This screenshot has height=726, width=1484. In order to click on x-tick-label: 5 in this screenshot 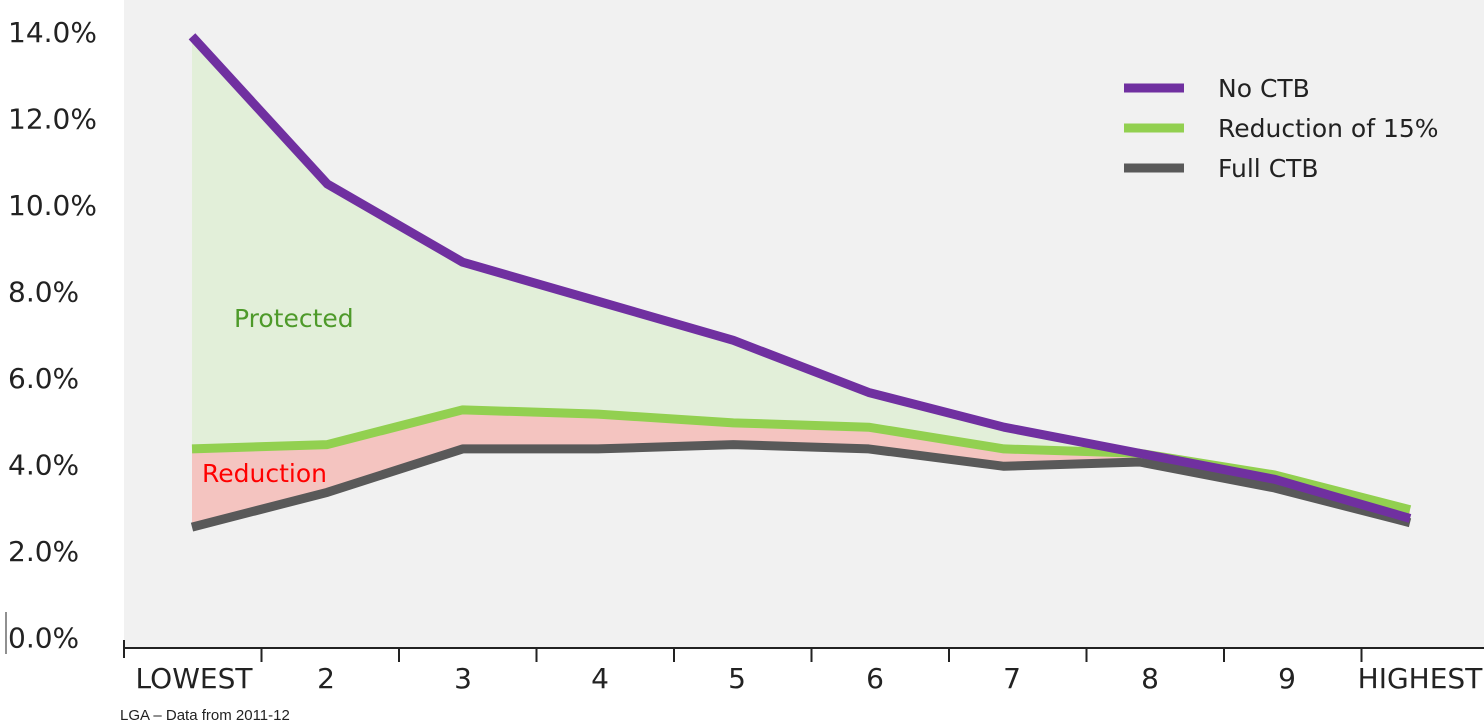, I will do `click(737, 678)`.